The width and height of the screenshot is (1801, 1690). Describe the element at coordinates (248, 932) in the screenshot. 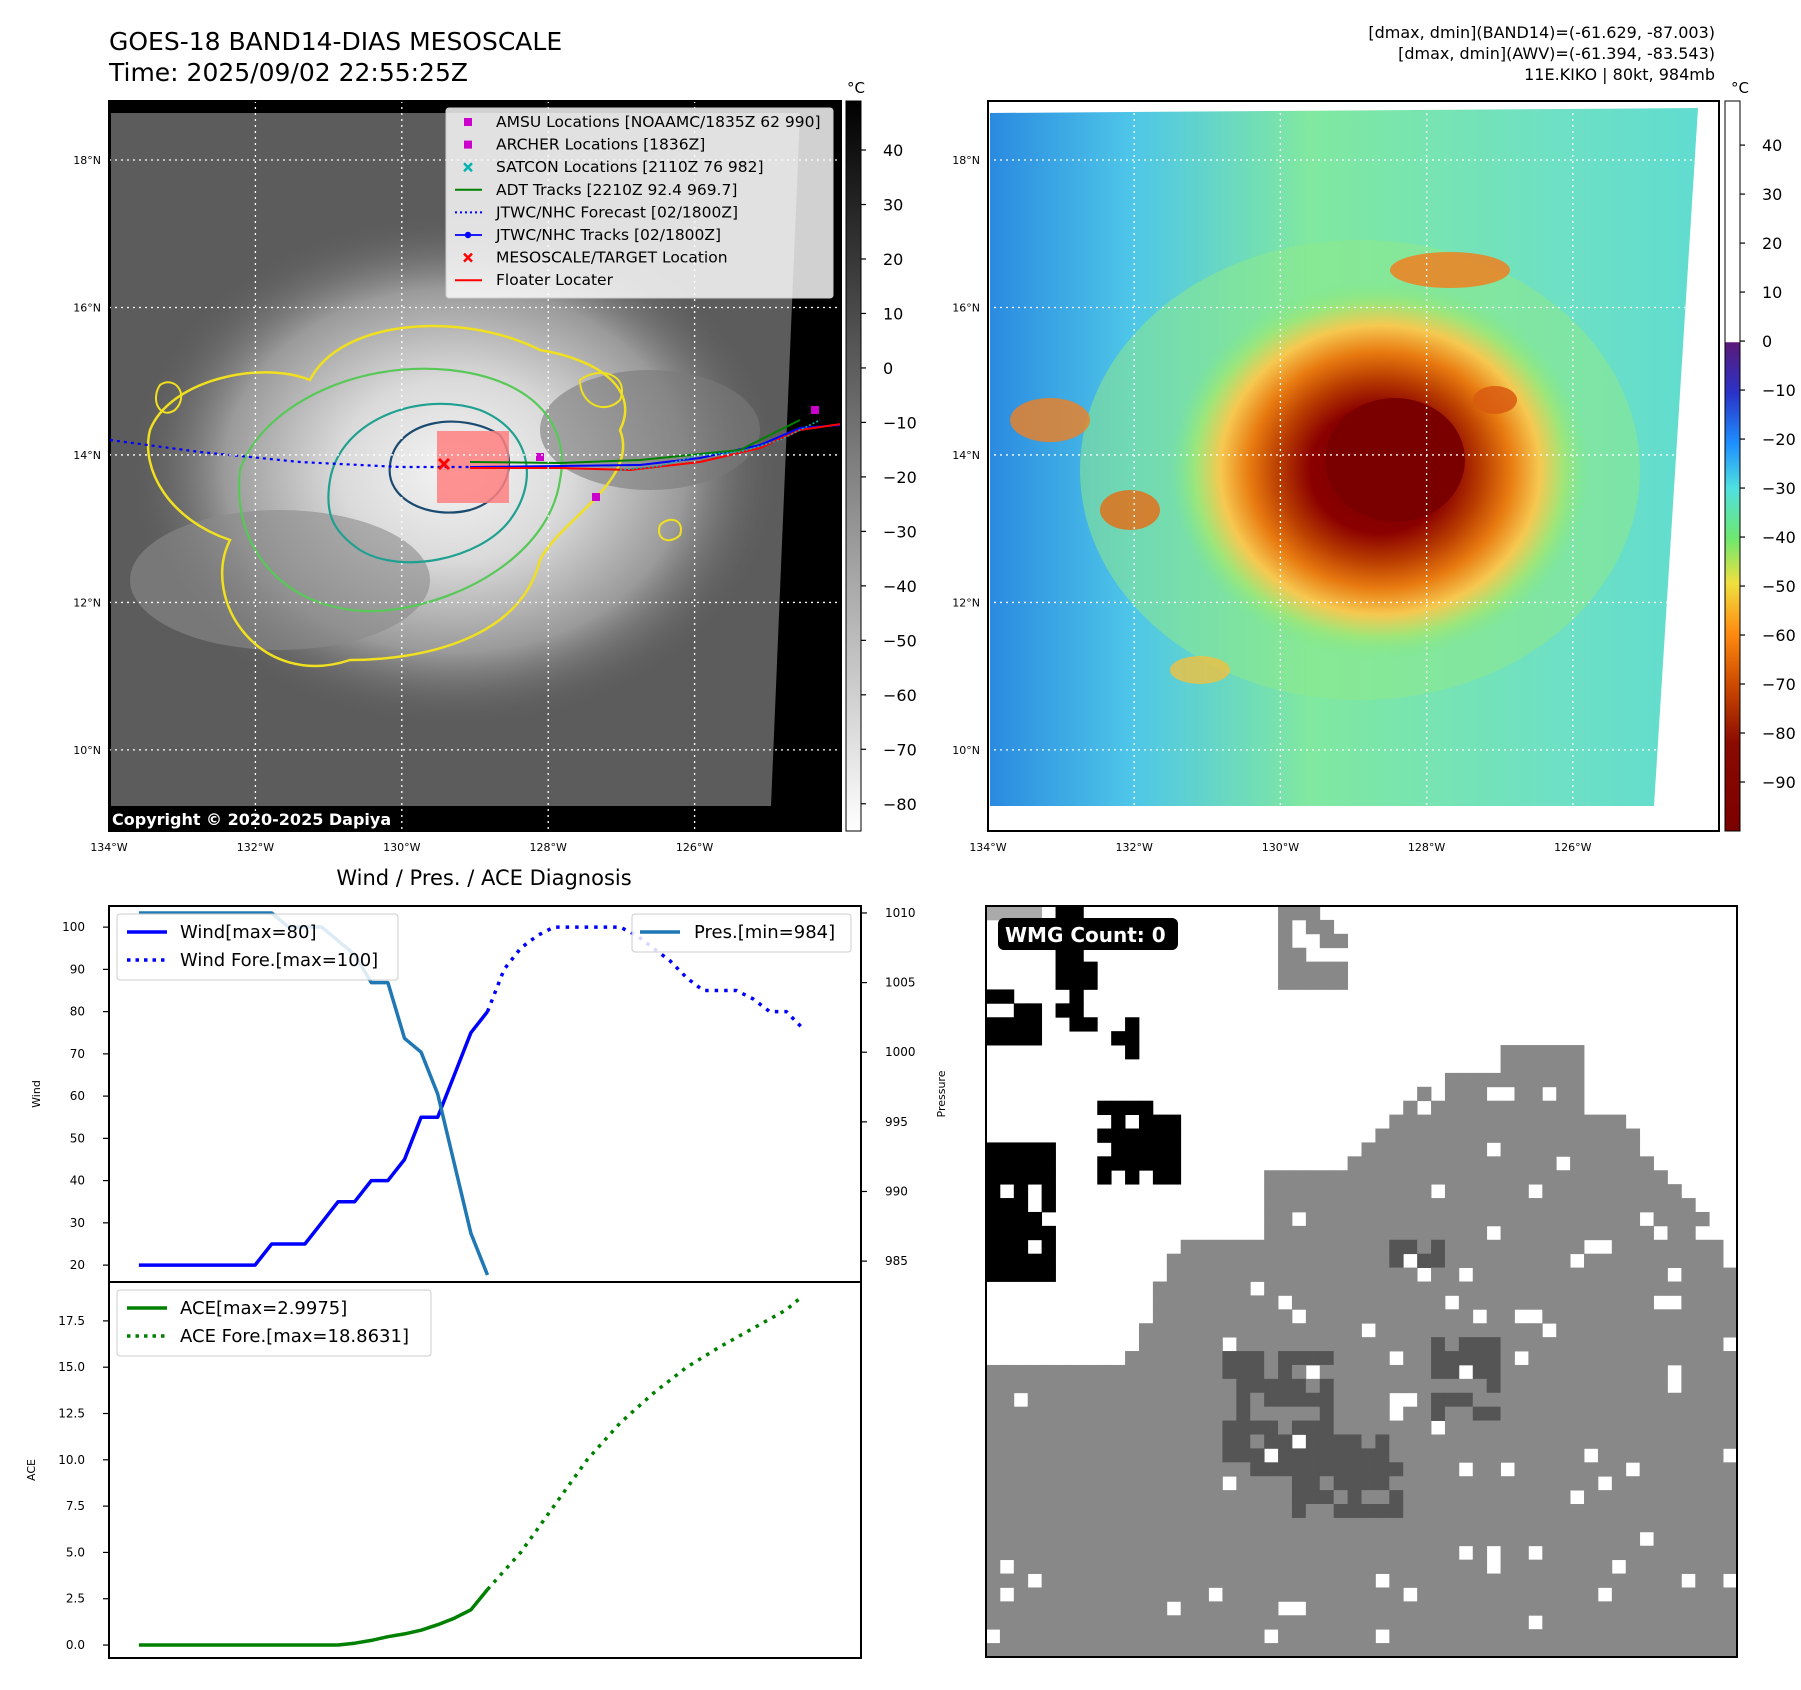

I see `wind-legend-label: Wind[max=80]` at that location.